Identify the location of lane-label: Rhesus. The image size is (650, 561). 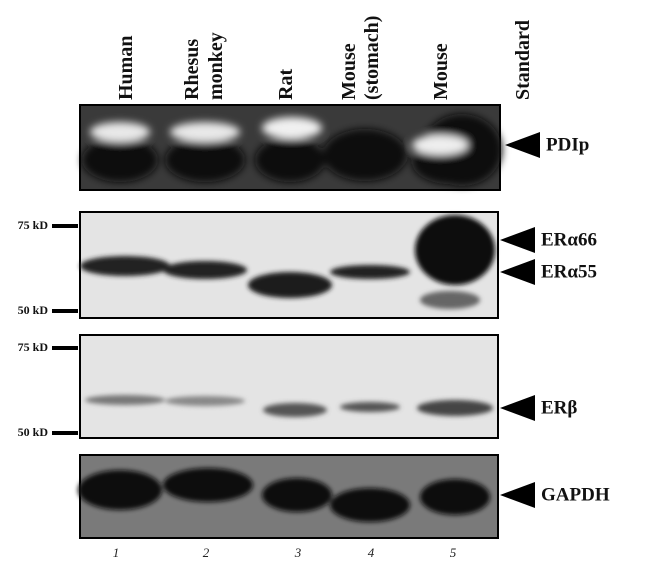
(192, 69).